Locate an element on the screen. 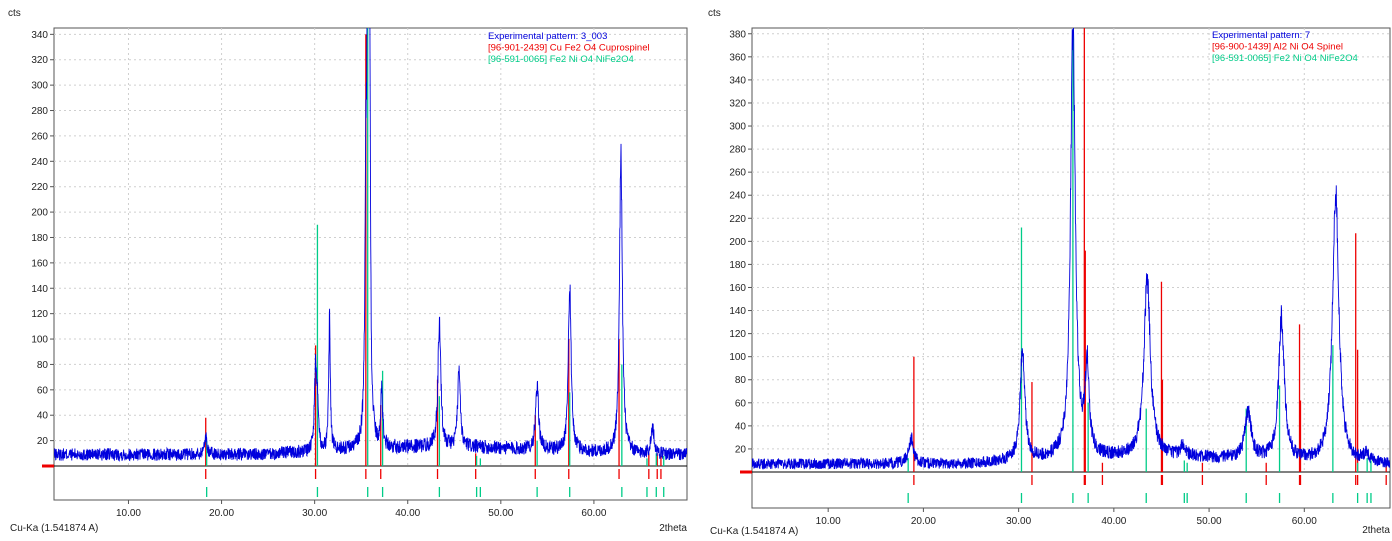 This screenshot has width=1392, height=541. legend-entry: Experimental pattern: 7 is located at coordinates (1261, 35).